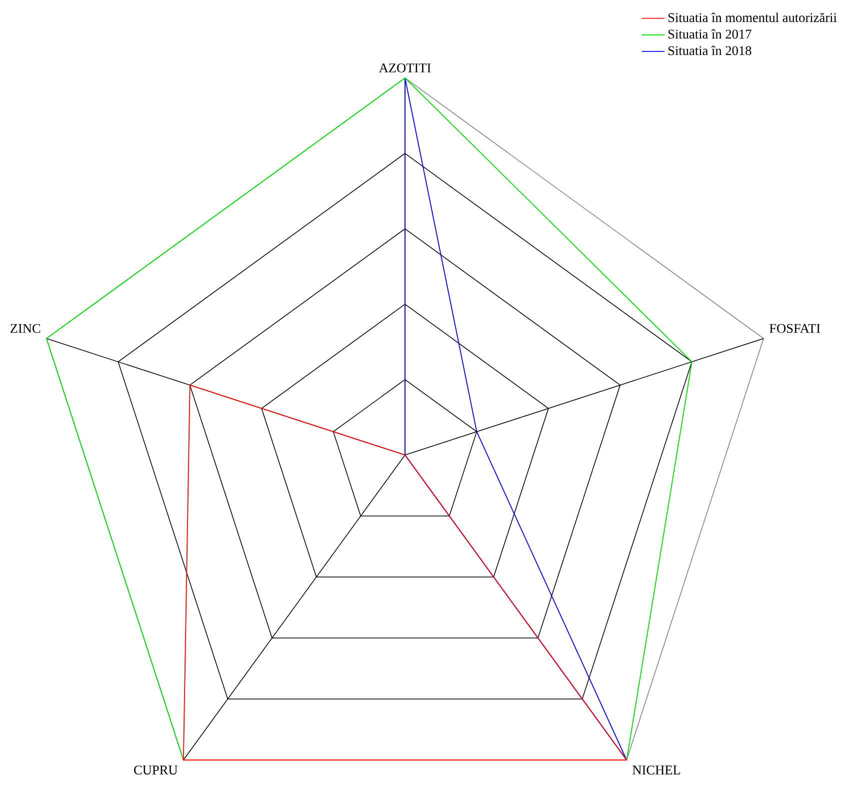 This screenshot has height=789, width=843. What do you see at coordinates (710, 34) in the screenshot?
I see `legend-label: Situatia în 2017` at bounding box center [710, 34].